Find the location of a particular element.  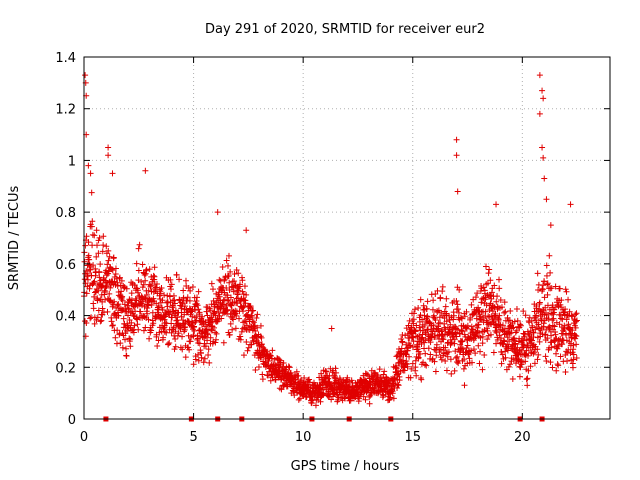

y-tick-label: 0.4 is located at coordinates (65, 317).